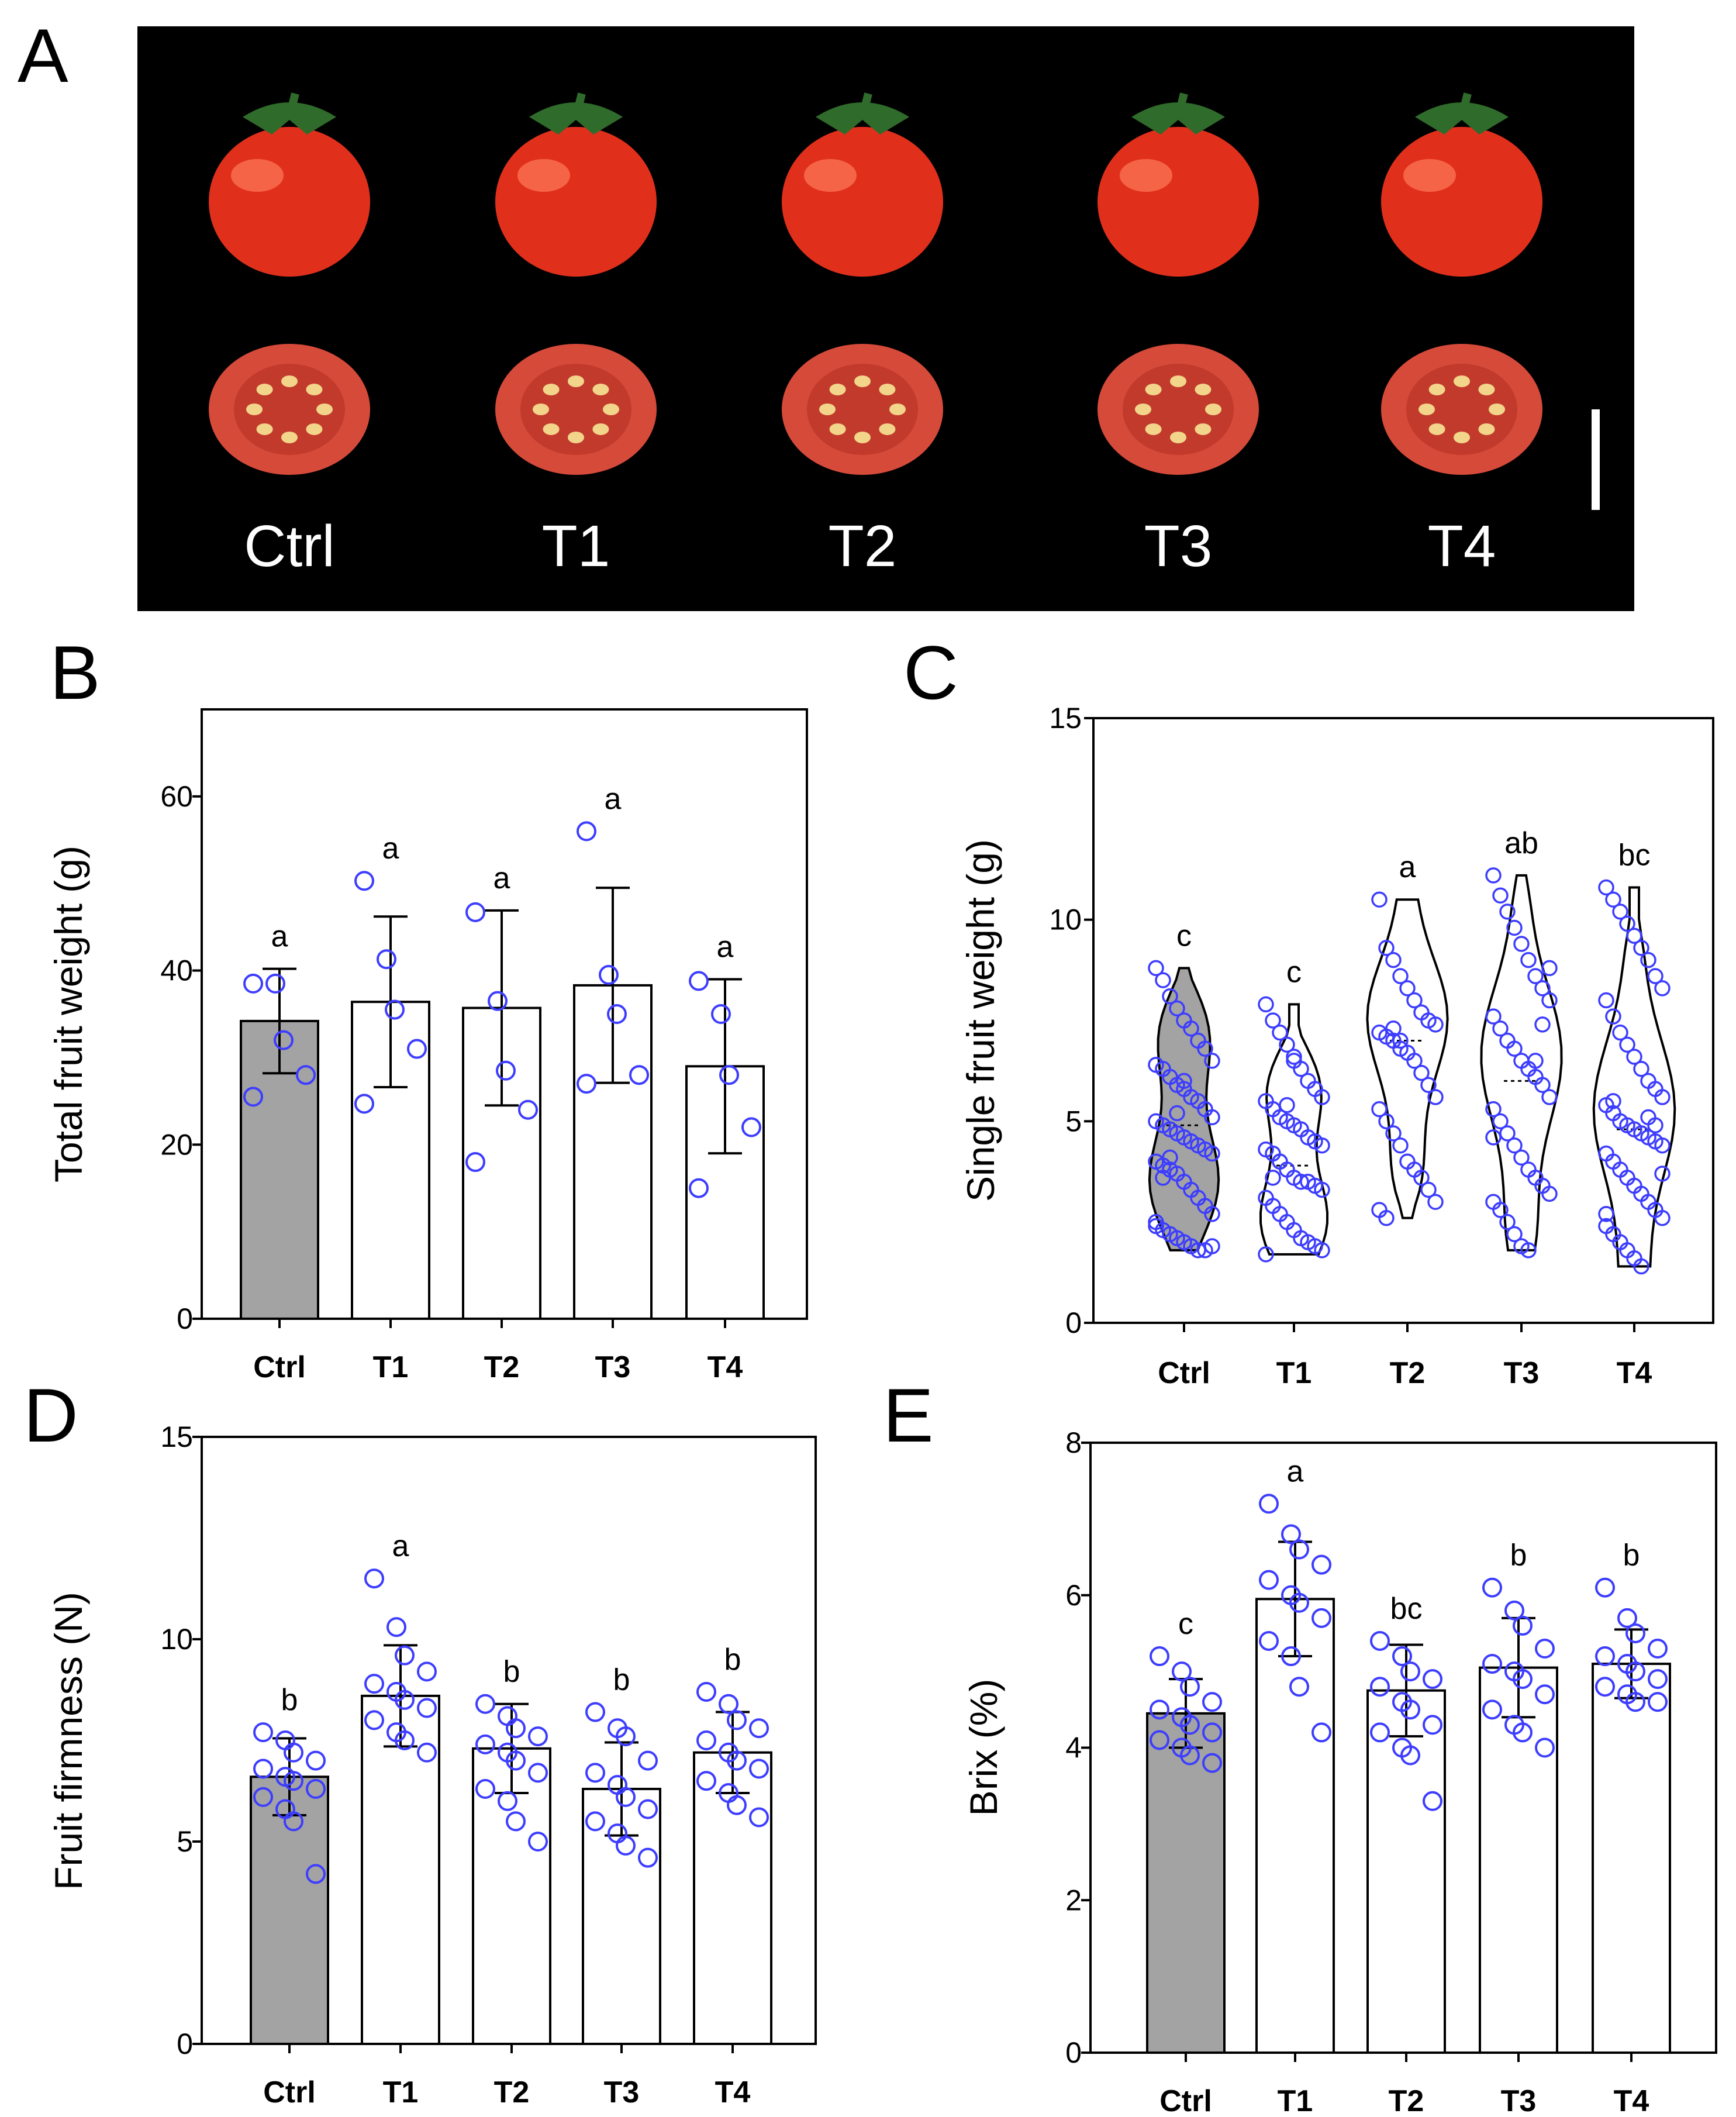  What do you see at coordinates (981, 1020) in the screenshot?
I see `y-axis-label: Single fruit weight (g)` at bounding box center [981, 1020].